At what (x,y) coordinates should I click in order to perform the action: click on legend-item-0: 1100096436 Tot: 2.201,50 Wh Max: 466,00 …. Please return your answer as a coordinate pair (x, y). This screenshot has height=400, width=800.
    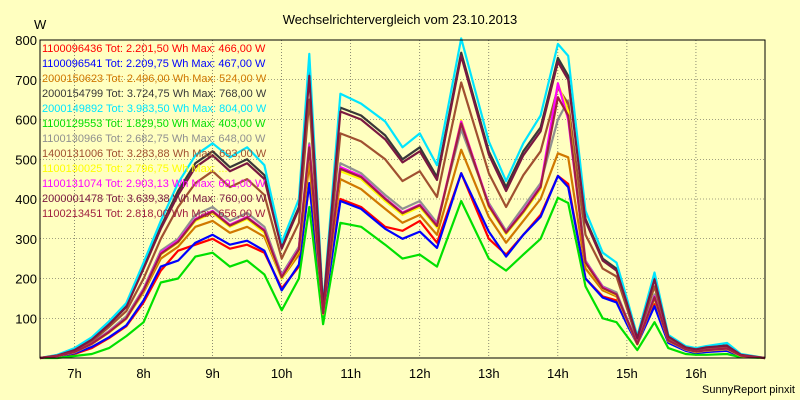
    Looking at the image, I should click on (154, 49).